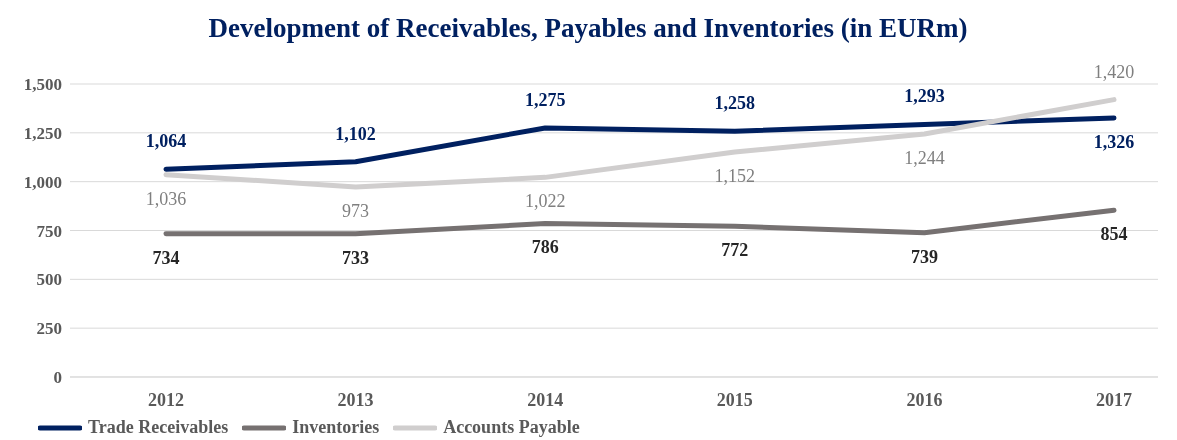 This screenshot has width=1177, height=440. What do you see at coordinates (545, 99) in the screenshot?
I see `data-label: 1,275` at bounding box center [545, 99].